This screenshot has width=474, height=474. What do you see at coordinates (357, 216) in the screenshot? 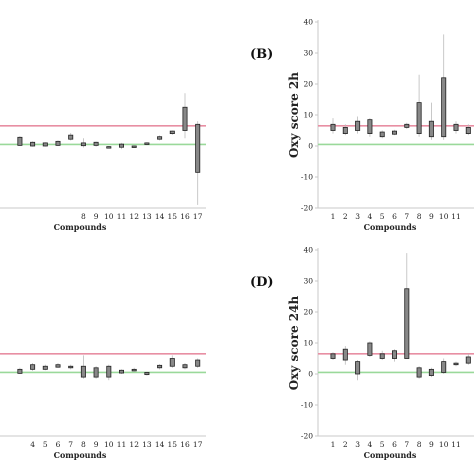
I see `x-tick-label: 3` at bounding box center [357, 216].